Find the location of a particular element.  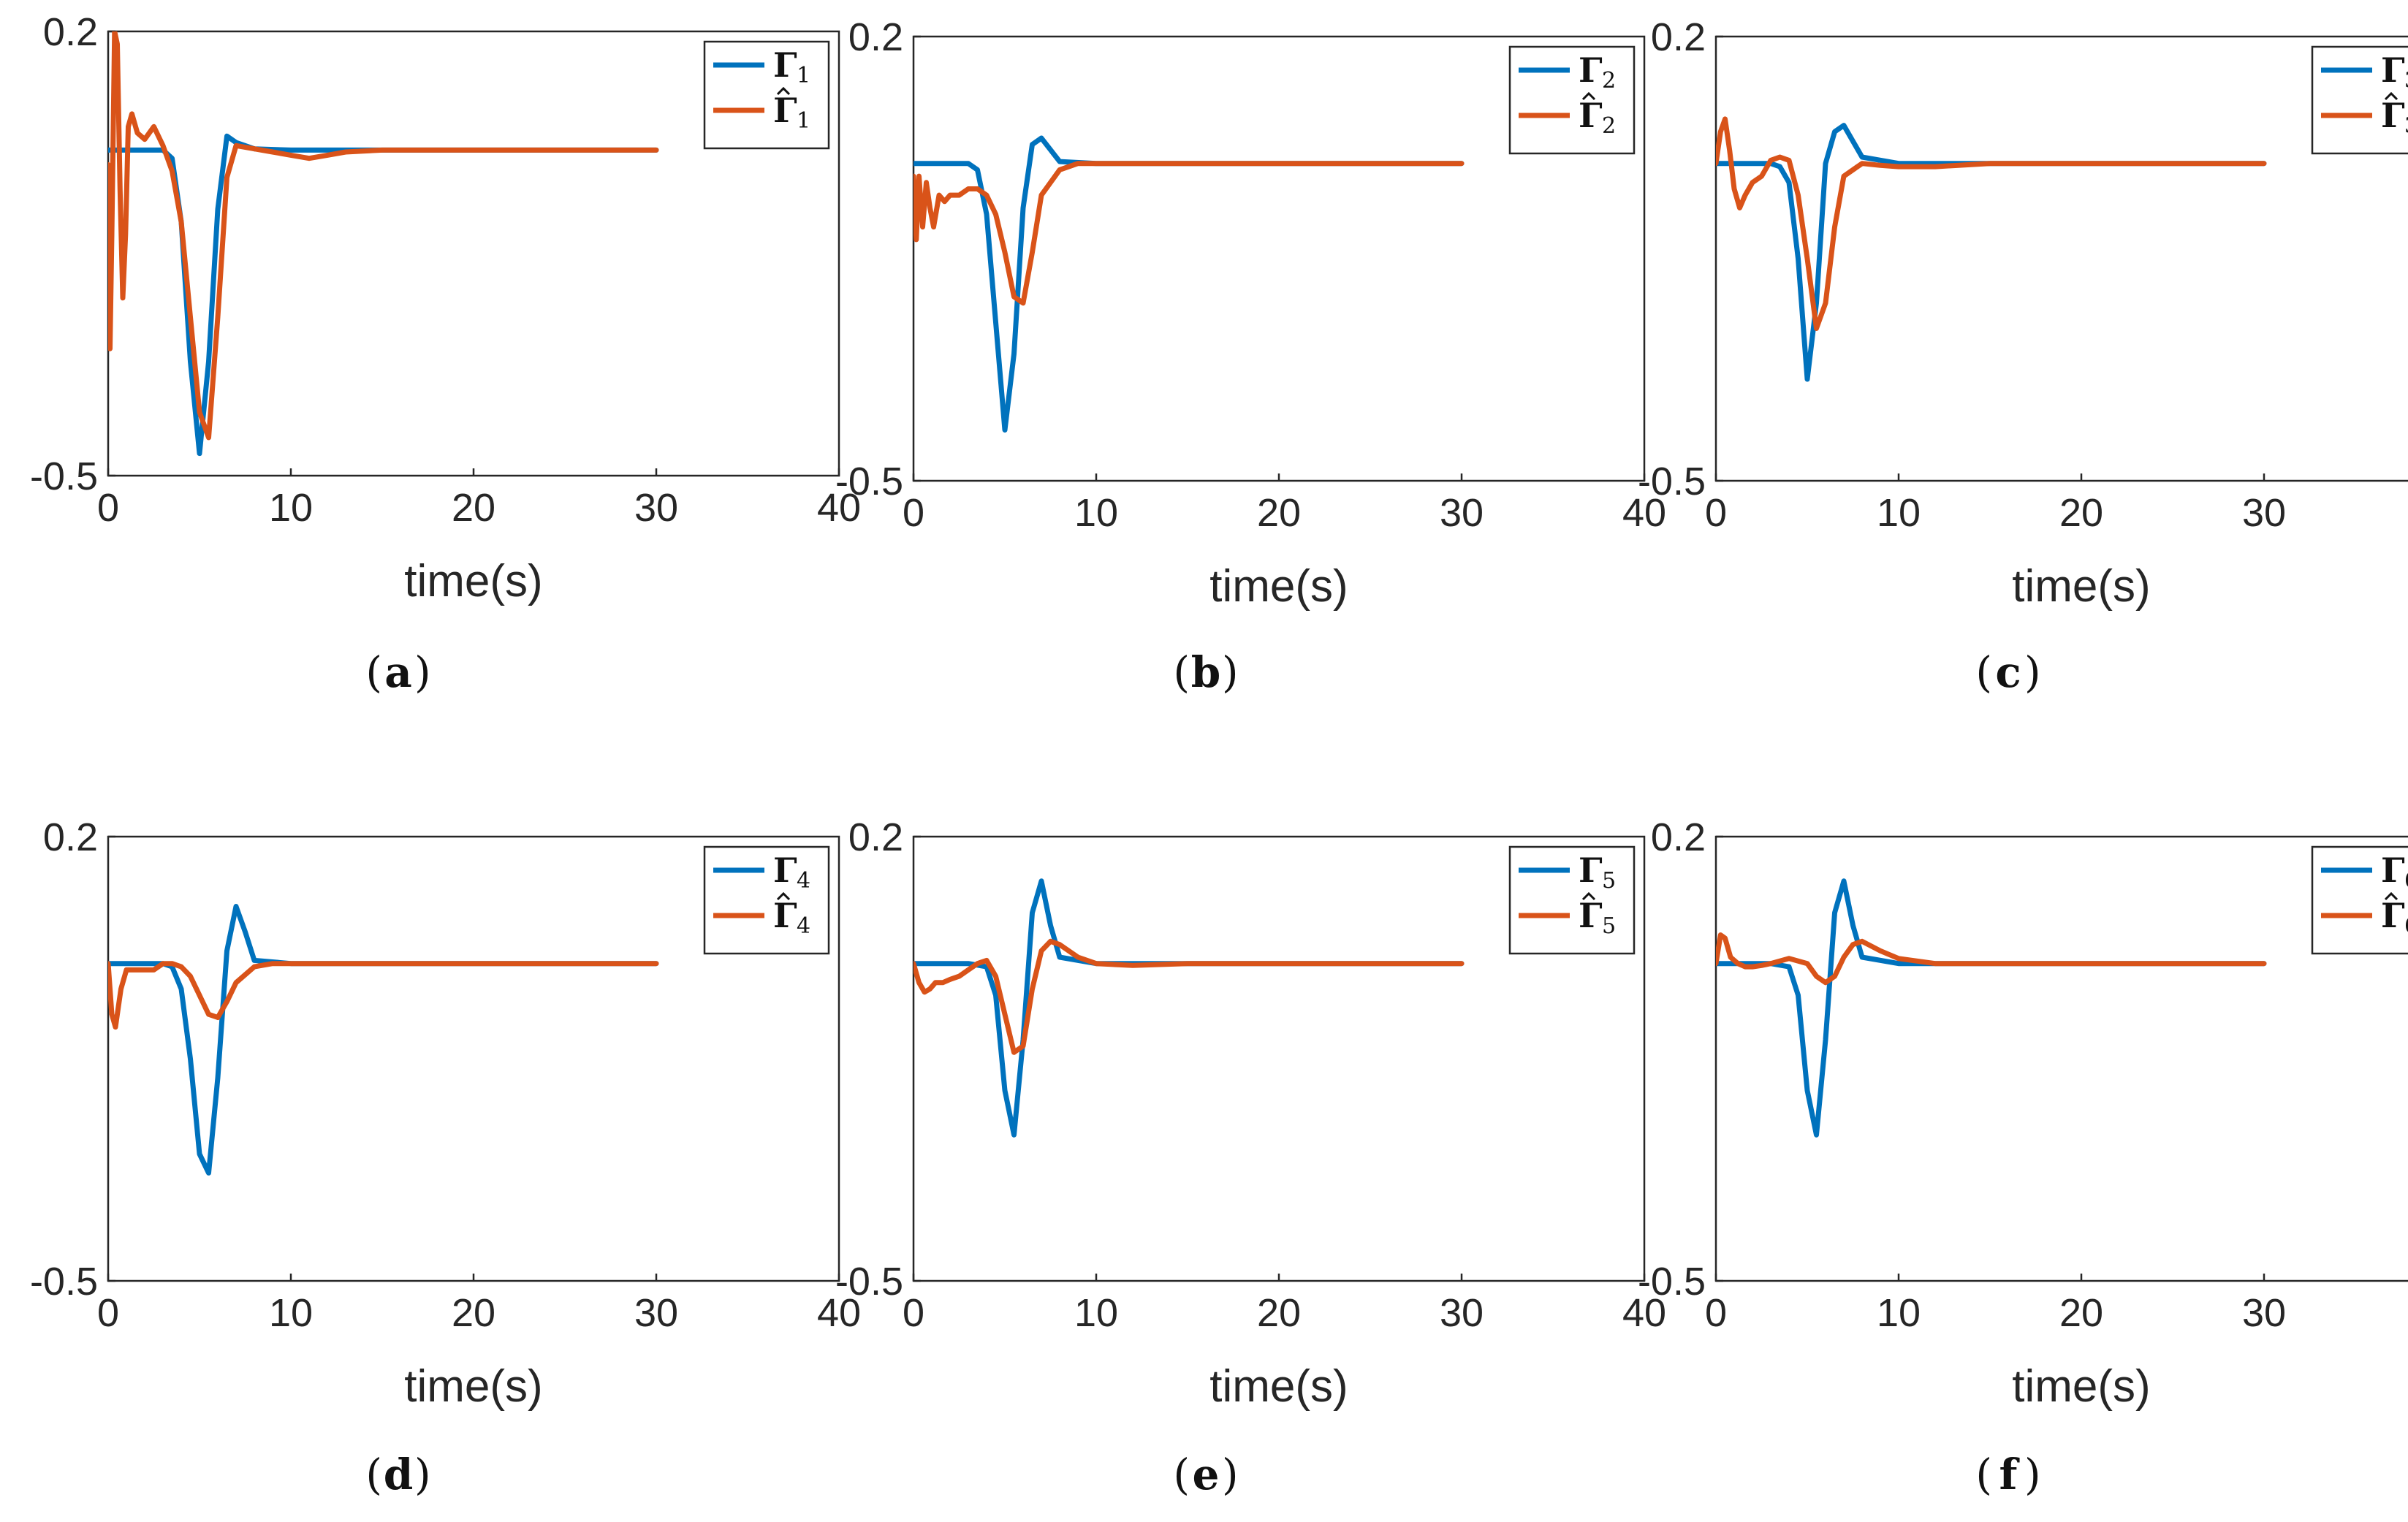

caption-label: c is located at coordinates (2008, 672).